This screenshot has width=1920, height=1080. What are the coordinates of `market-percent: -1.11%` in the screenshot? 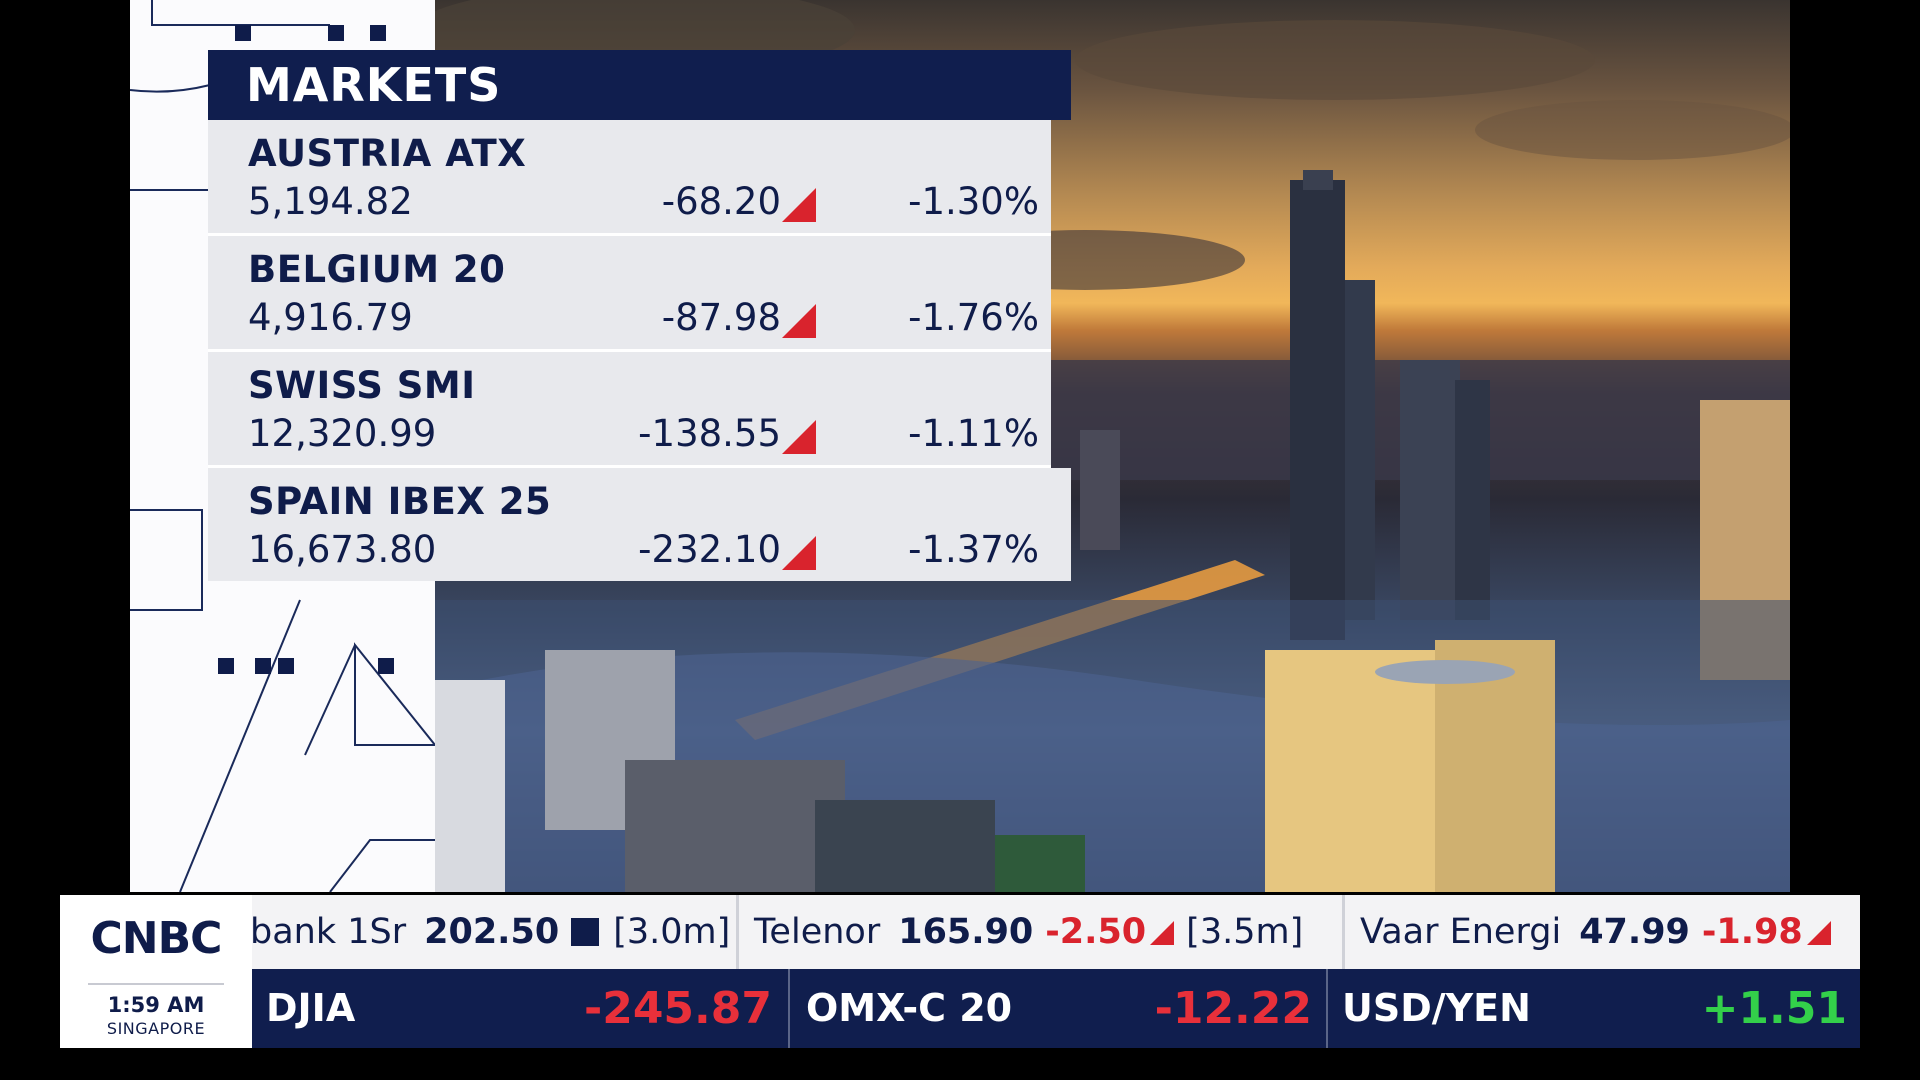 It's located at (973, 433).